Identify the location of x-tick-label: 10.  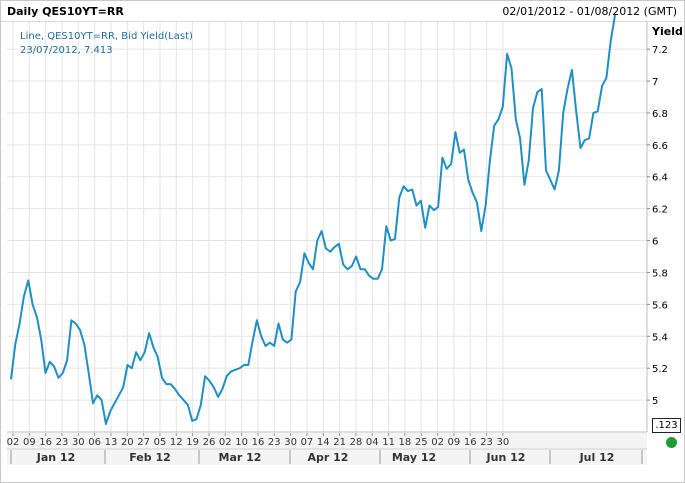
(241, 442).